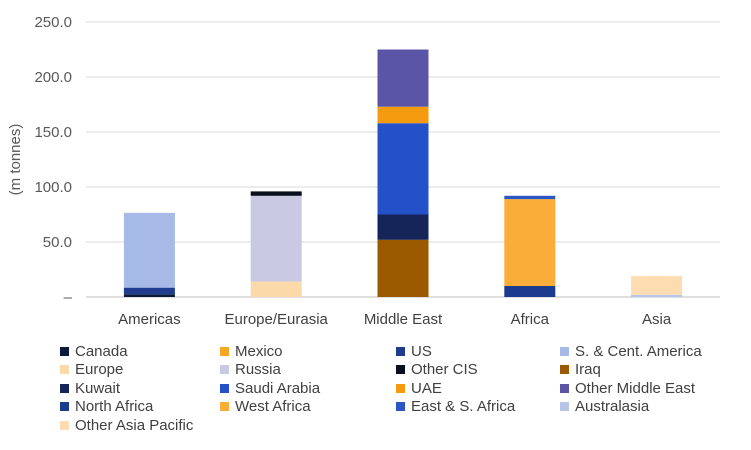  I want to click on x-tick-label: Asia, so click(657, 319).